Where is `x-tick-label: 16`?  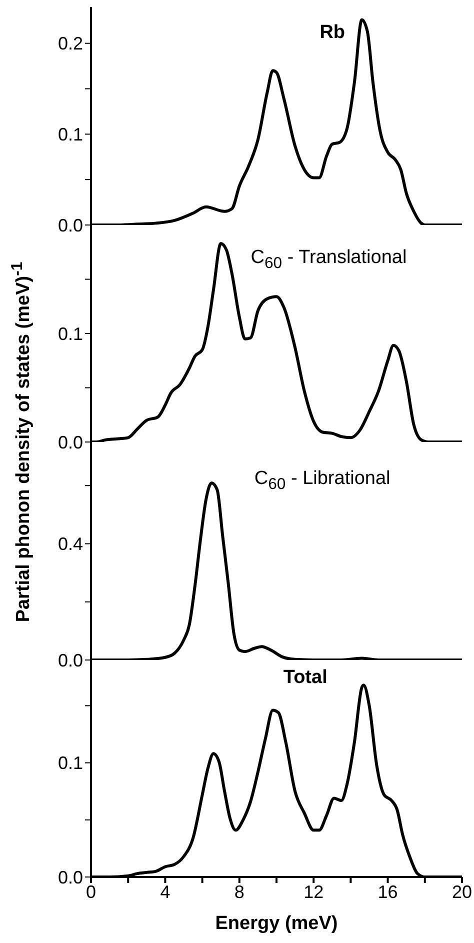
x-tick-label: 16 is located at coordinates (388, 892).